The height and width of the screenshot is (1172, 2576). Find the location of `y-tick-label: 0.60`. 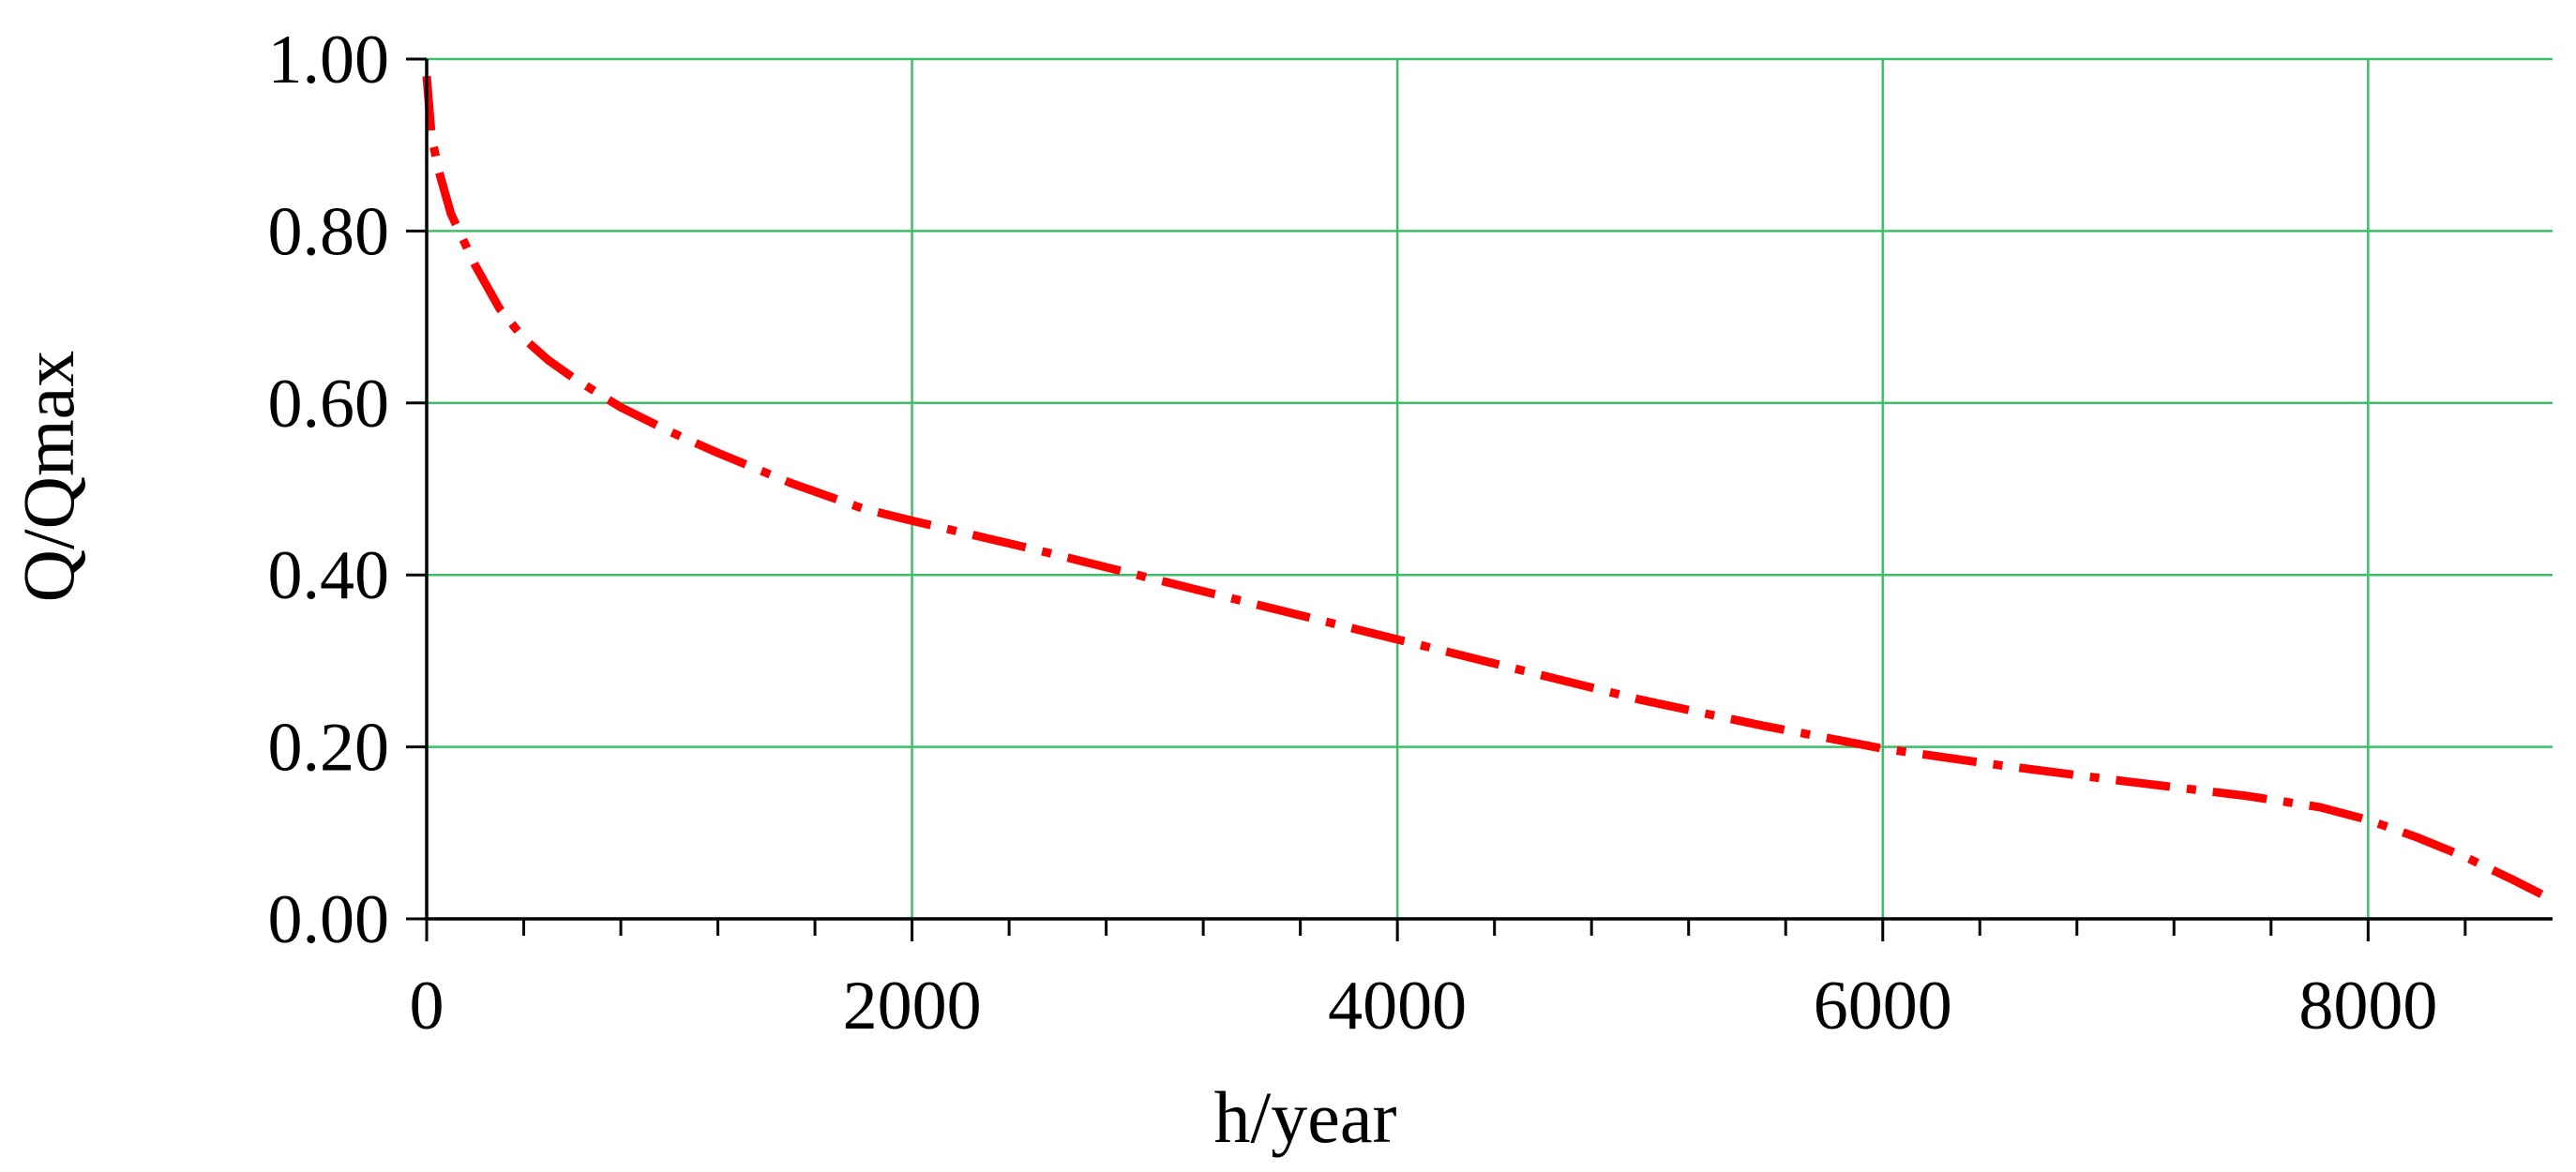

y-tick-label: 0.60 is located at coordinates (329, 404).